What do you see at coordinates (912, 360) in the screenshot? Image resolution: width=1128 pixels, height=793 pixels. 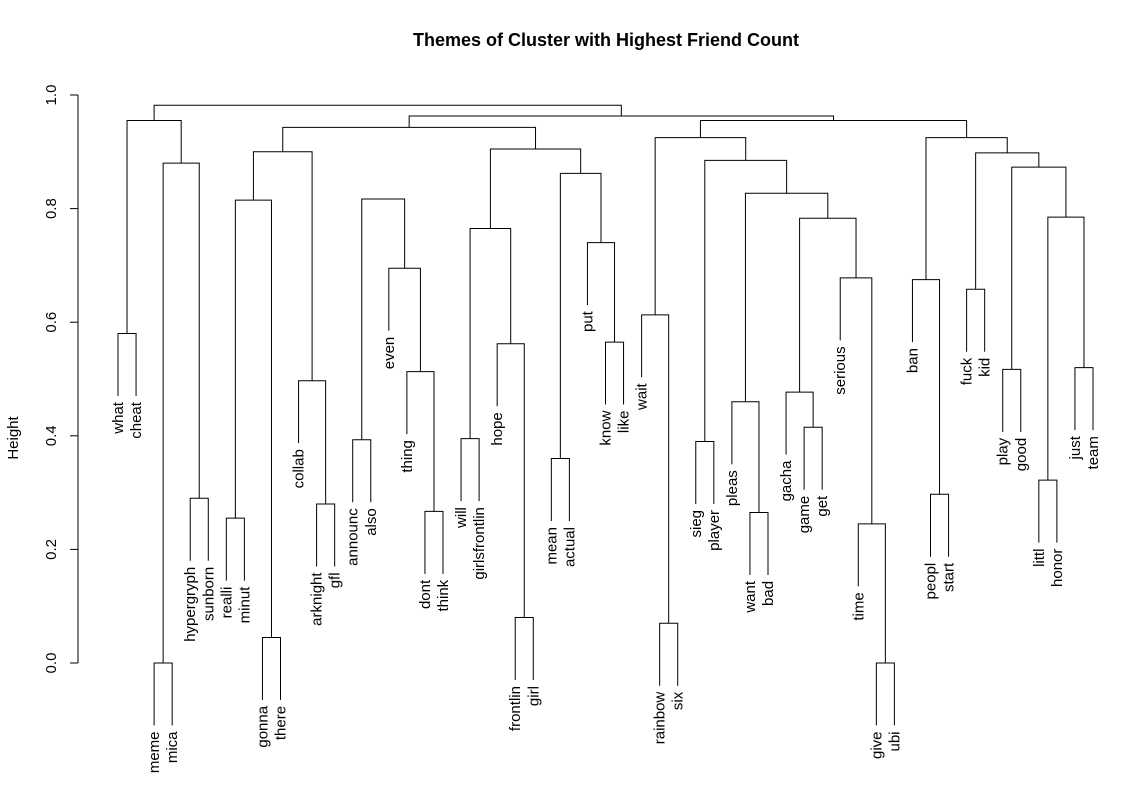 I see `leaf-label-ban: ban` at bounding box center [912, 360].